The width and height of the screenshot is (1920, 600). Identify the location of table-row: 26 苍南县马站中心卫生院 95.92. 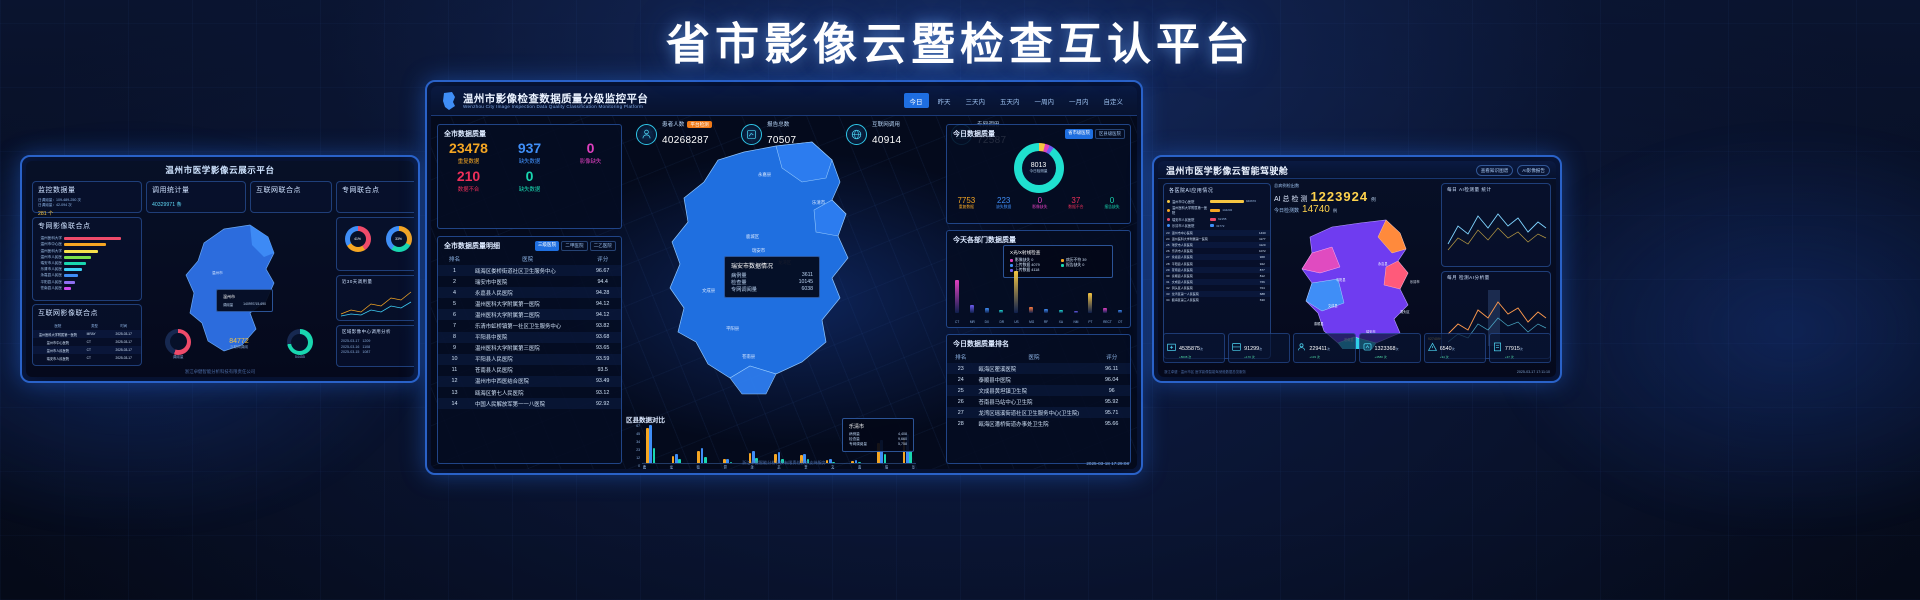
(1038, 401).